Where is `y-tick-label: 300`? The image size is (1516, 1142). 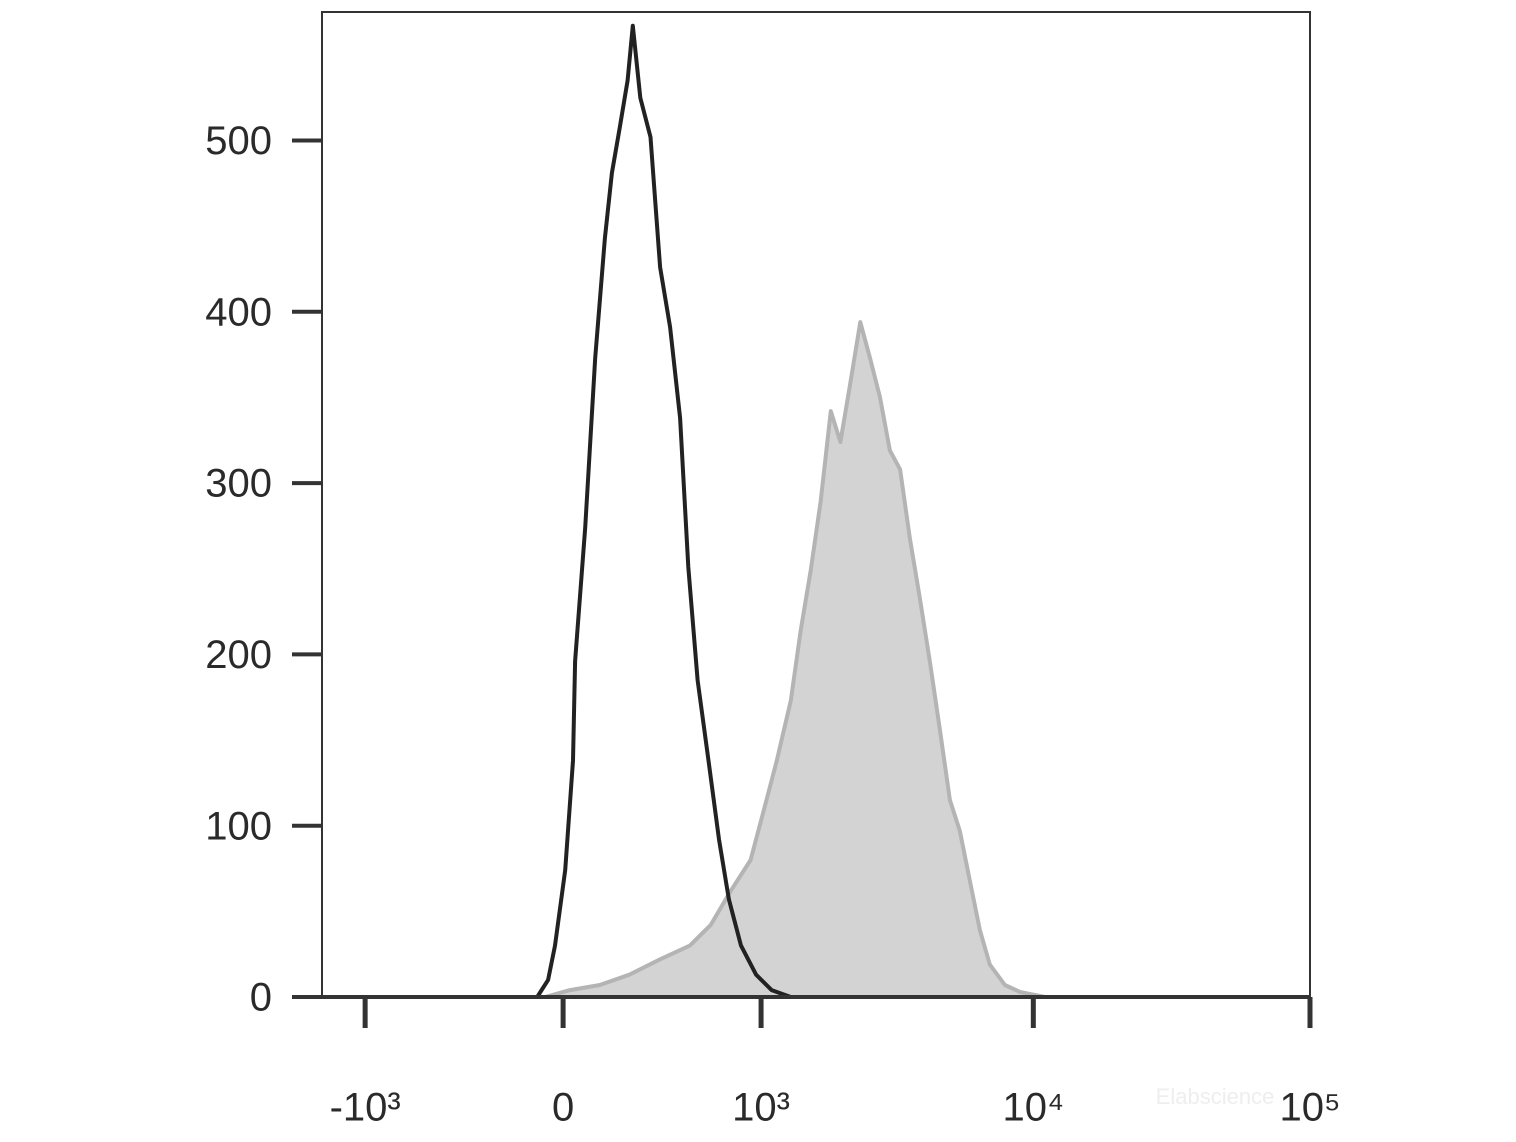
y-tick-label: 300 is located at coordinates (238, 484).